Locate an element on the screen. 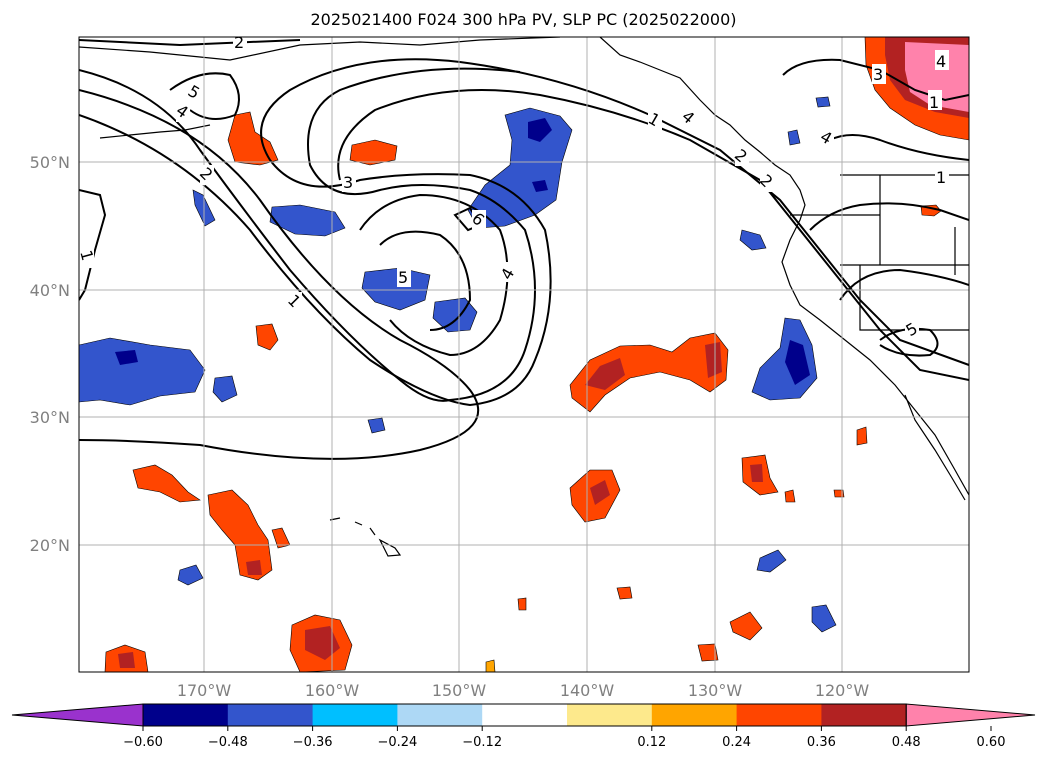 This screenshot has width=1047, height=765. lat-label-50n: 50°N is located at coordinates (50, 162).